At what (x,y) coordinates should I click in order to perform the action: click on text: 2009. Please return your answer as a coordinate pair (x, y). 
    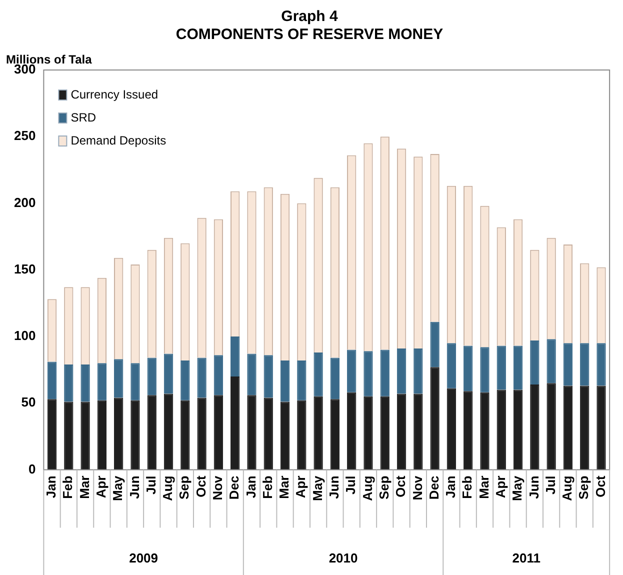
    Looking at the image, I should click on (143, 558).